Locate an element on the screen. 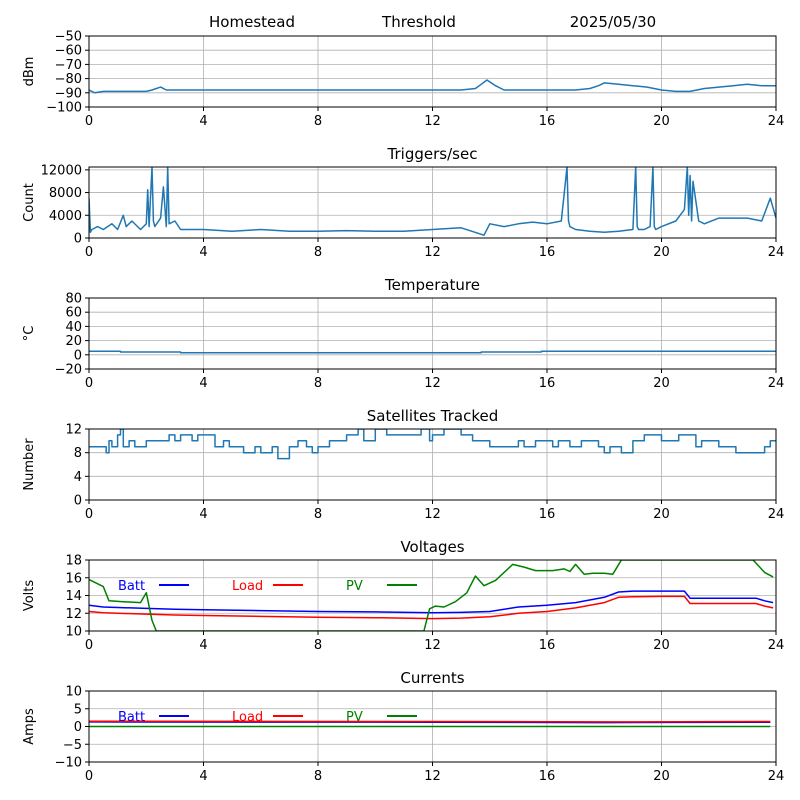 This screenshot has height=800, width=800. y-tick-label: −100 is located at coordinates (64, 108).